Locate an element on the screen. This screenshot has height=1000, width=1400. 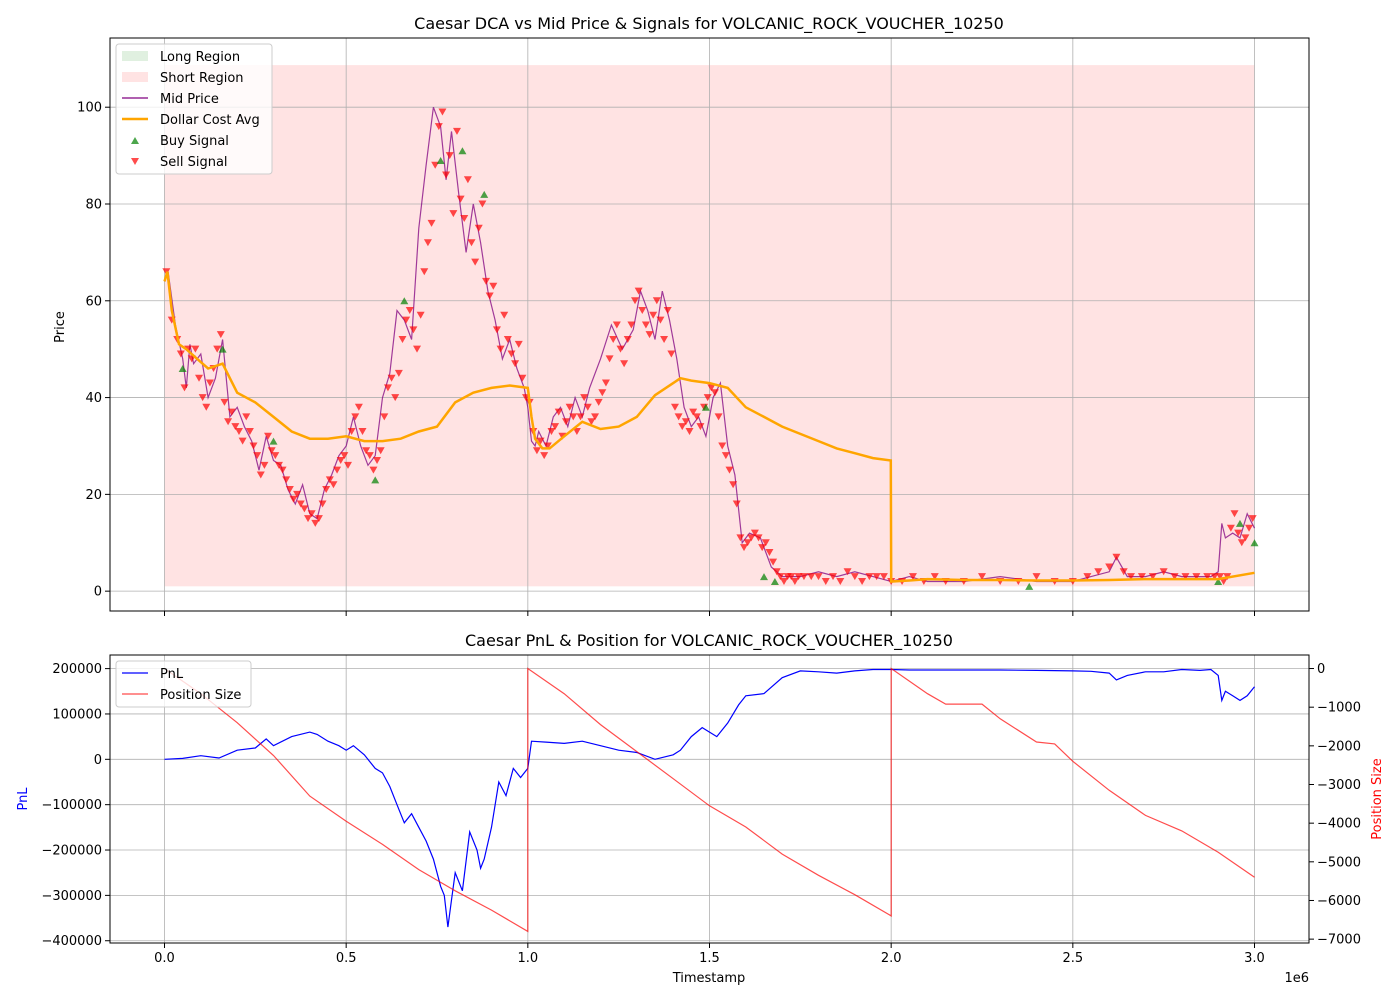
price-y-axis-label: Price is located at coordinates (60, 327).